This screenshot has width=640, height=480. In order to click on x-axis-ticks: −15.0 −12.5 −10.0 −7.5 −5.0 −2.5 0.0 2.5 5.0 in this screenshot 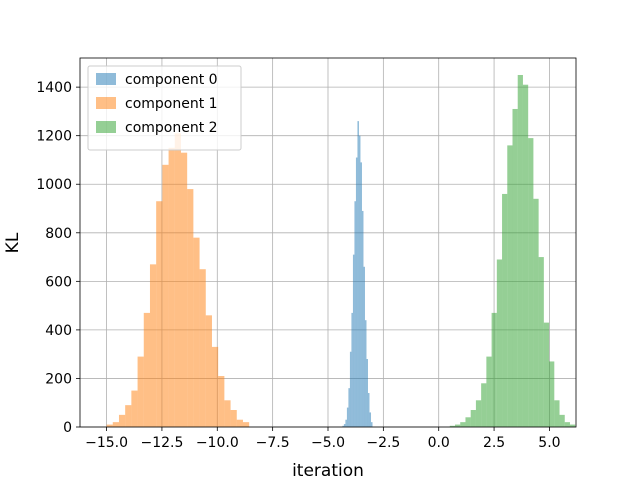, I will do `click(323, 439)`.